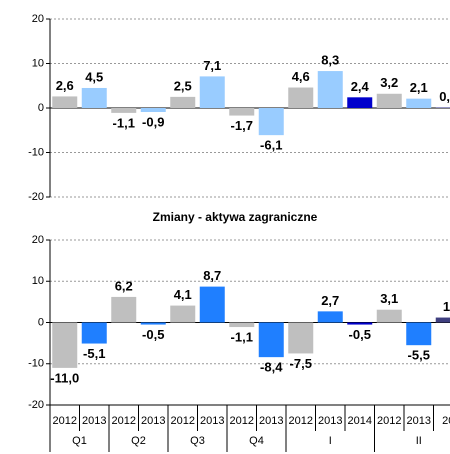 This screenshot has height=454, width=450. Describe the element at coordinates (446, 421) in the screenshot. I see `x-tick-label: 20` at that location.